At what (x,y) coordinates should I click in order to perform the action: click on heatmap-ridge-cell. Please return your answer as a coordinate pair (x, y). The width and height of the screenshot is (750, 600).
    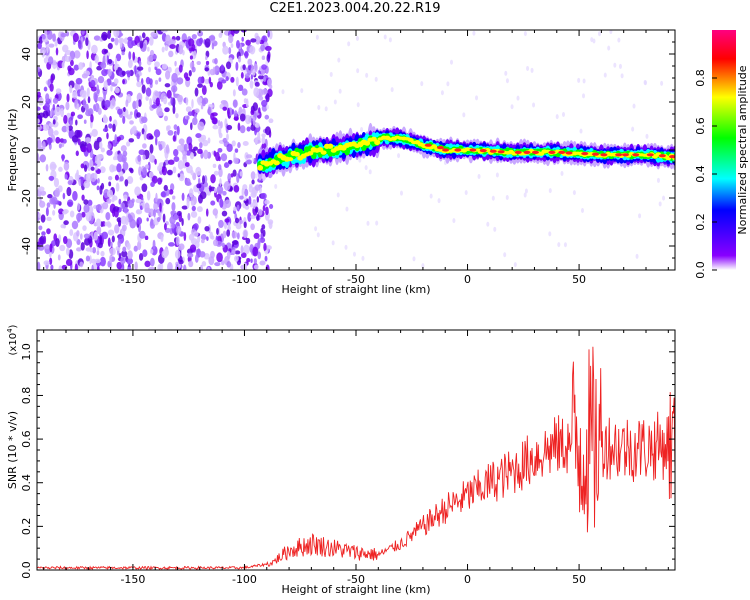
    Looking at the image, I should click on (260, 167).